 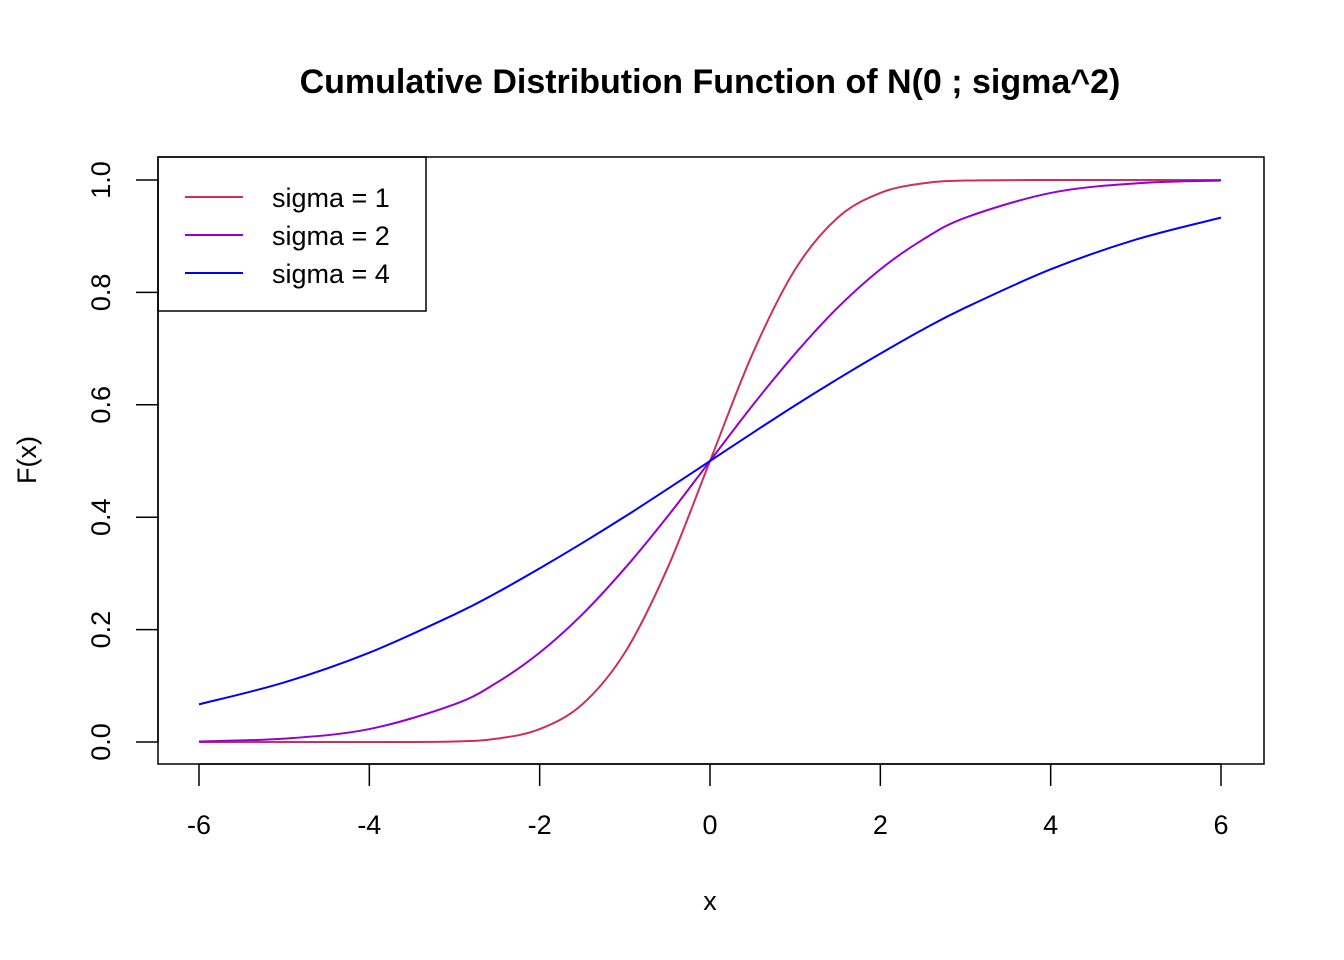 I want to click on x-tick-label: -6, so click(x=199, y=825).